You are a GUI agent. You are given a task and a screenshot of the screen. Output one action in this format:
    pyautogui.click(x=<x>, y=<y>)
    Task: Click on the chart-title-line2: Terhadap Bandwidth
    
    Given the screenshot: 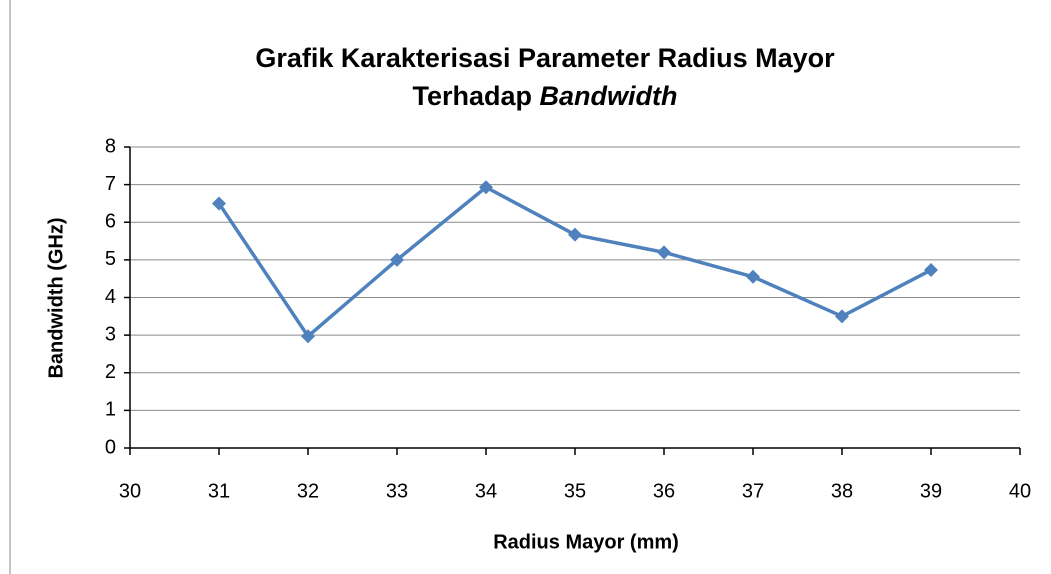 What is the action you would take?
    pyautogui.click(x=544, y=96)
    